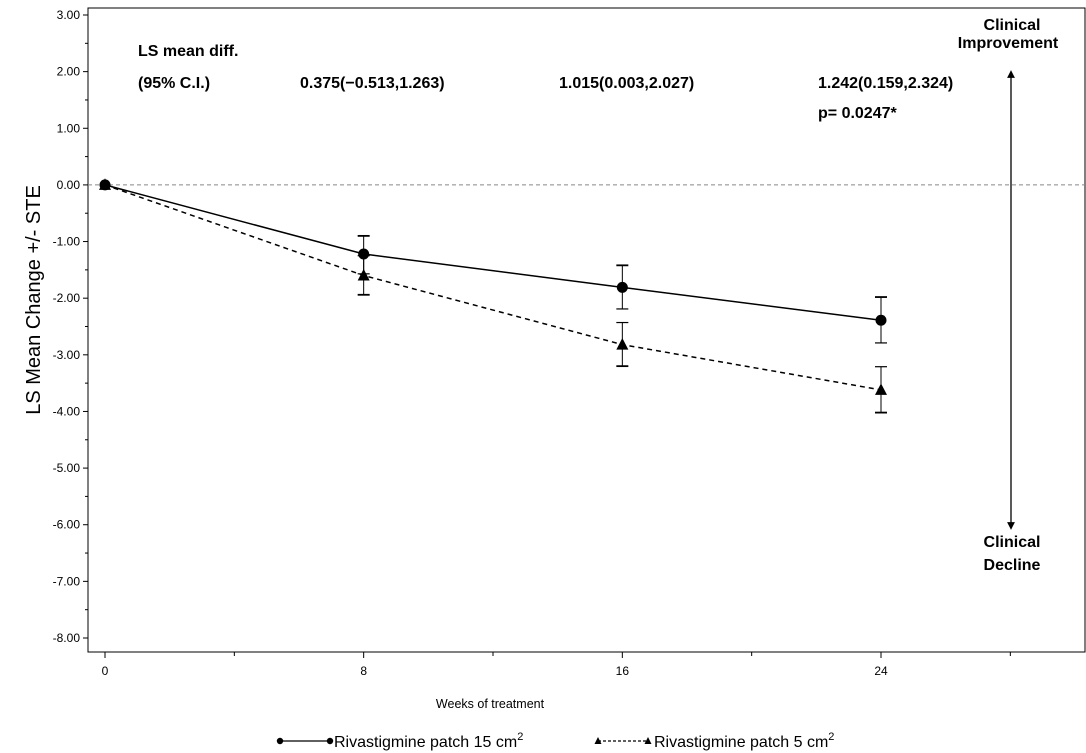 The width and height of the screenshot is (1086, 753). I want to click on legend-label-15cm: Rivastigmine patch 15 cm2, so click(428, 741).